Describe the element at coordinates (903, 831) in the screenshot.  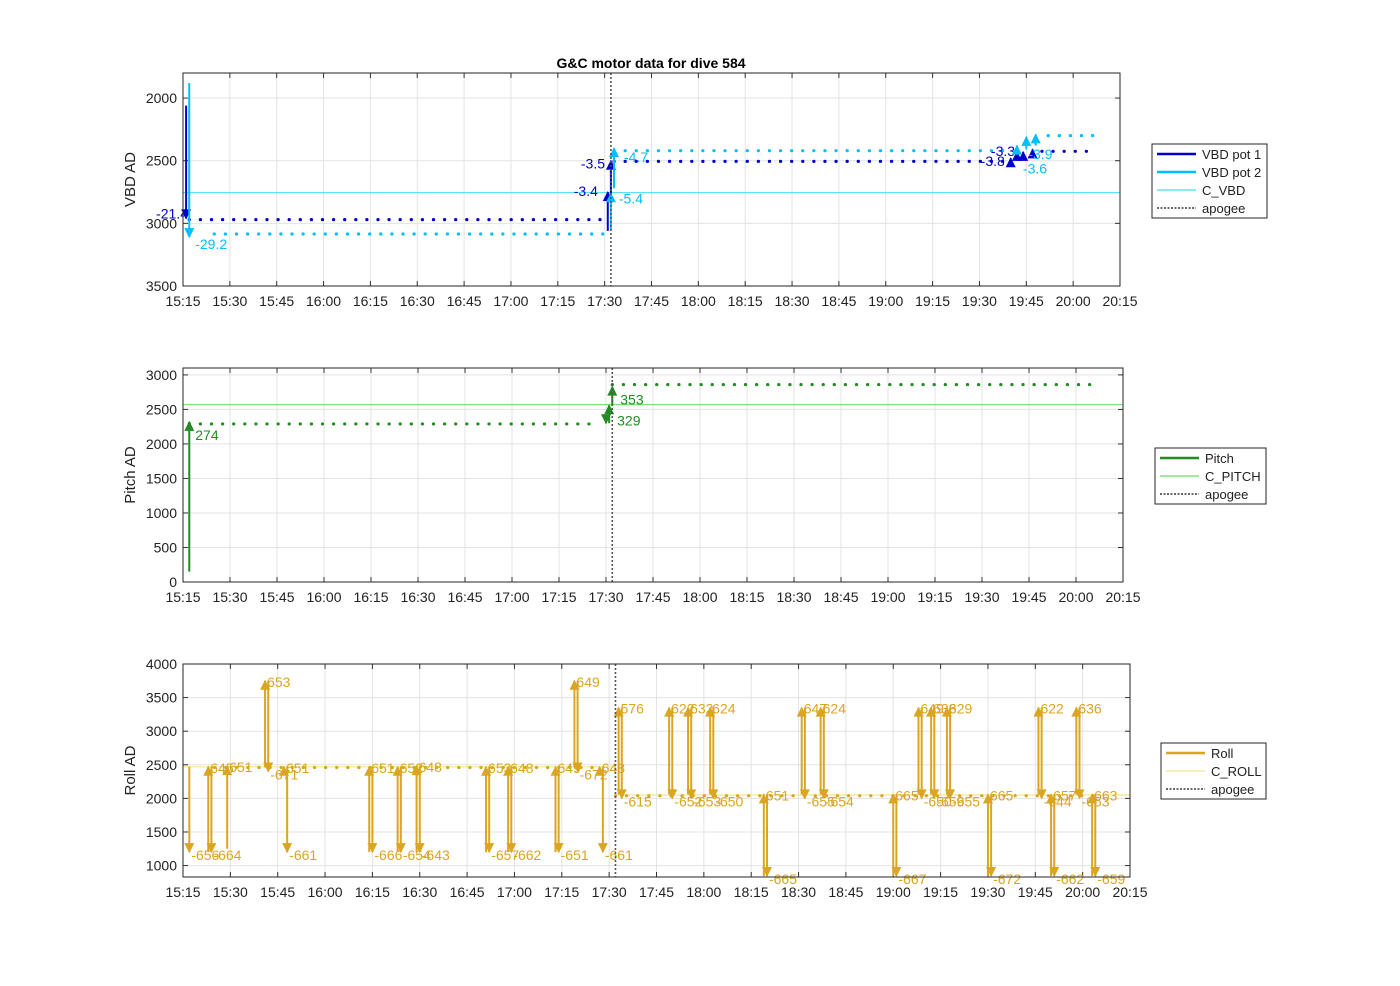
I see `motor-move: 665` at that location.